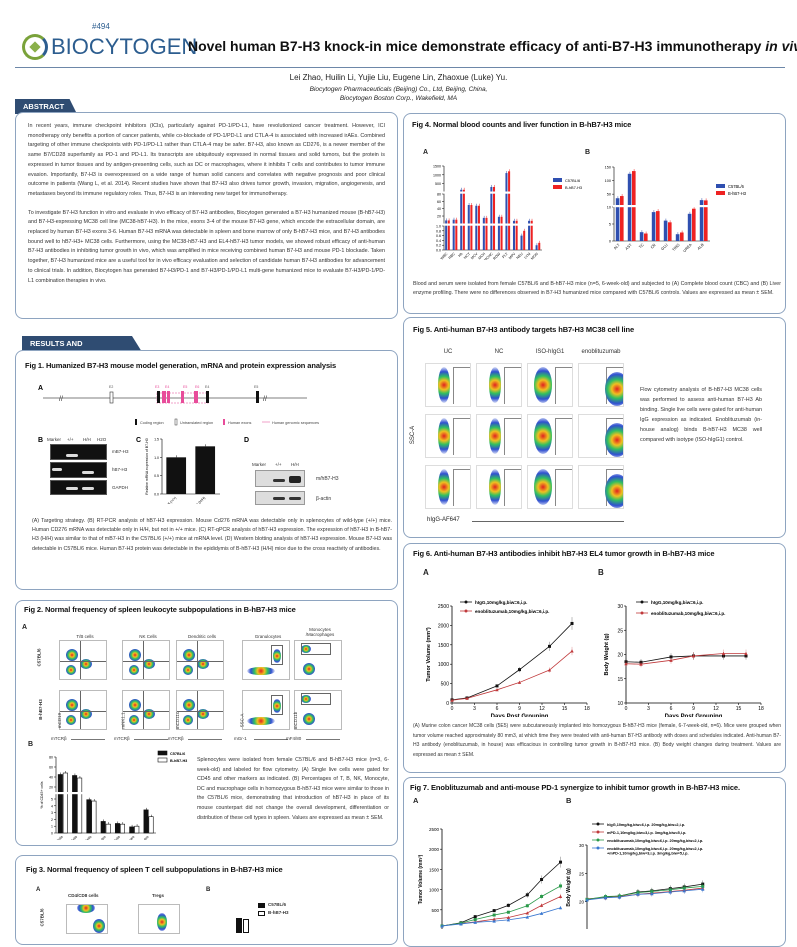 The height and width of the screenshot is (947, 797). Describe the element at coordinates (474, 709) in the screenshot. I see `x-tick-label: 3` at that location.